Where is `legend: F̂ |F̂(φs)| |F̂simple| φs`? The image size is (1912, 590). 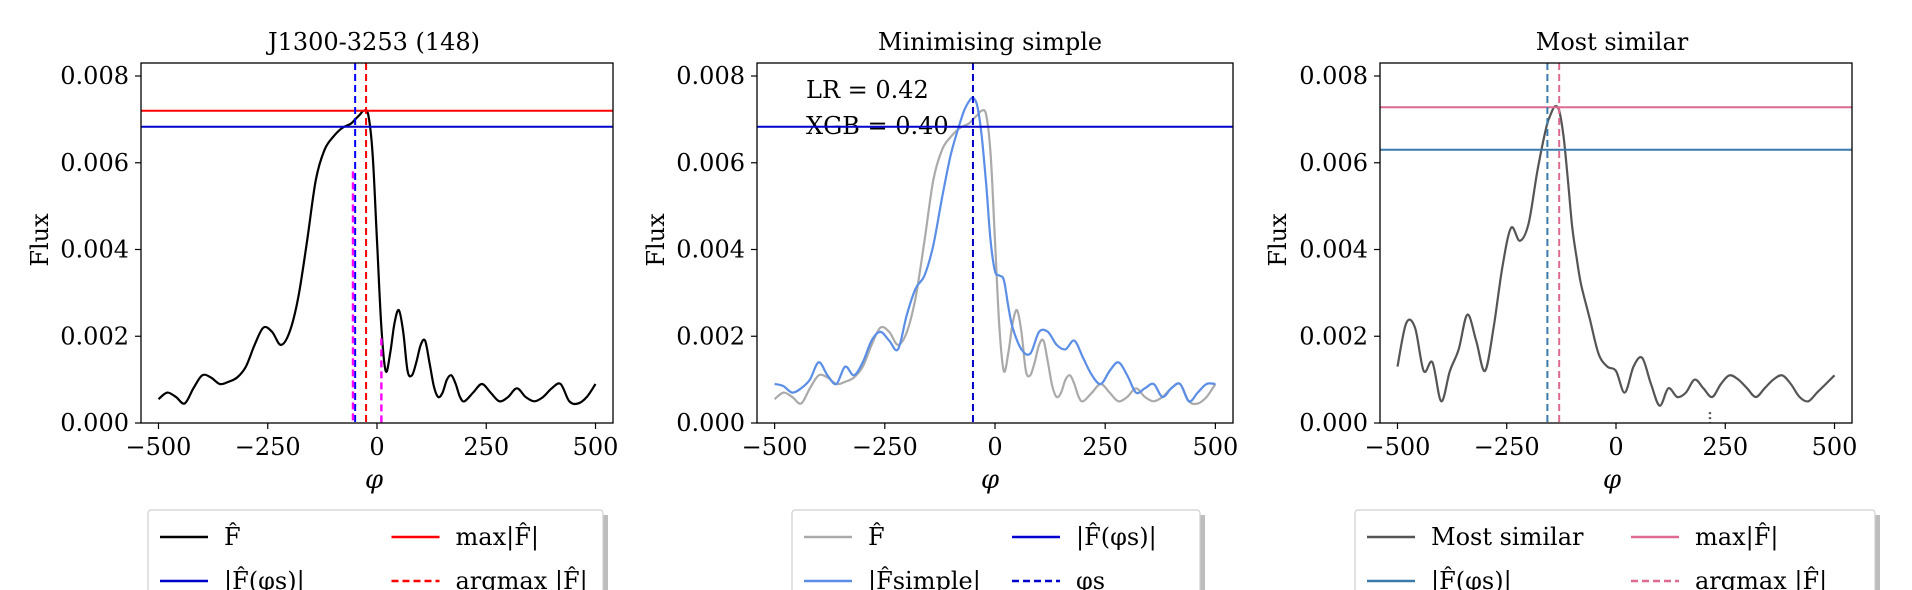 legend: F̂ |F̂(φs)| |F̂simple| φs is located at coordinates (998, 549).